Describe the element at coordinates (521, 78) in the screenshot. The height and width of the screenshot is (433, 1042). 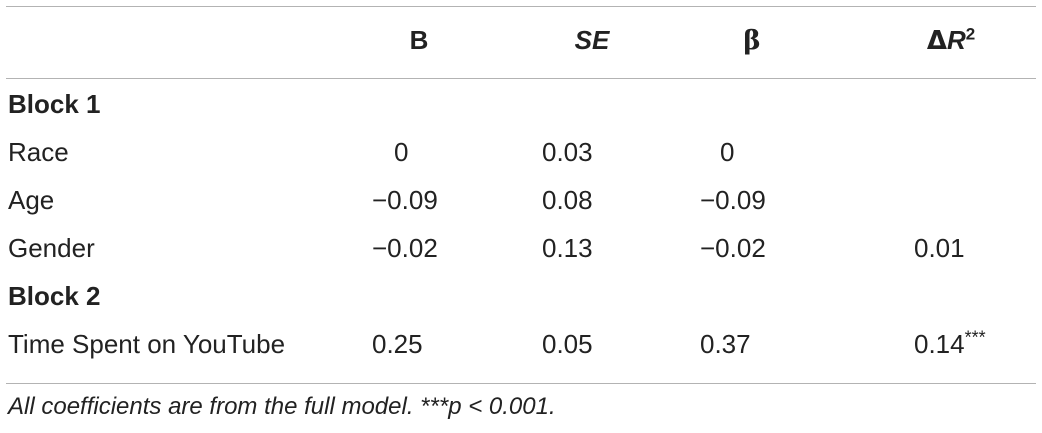
I see `table-header-rule` at that location.